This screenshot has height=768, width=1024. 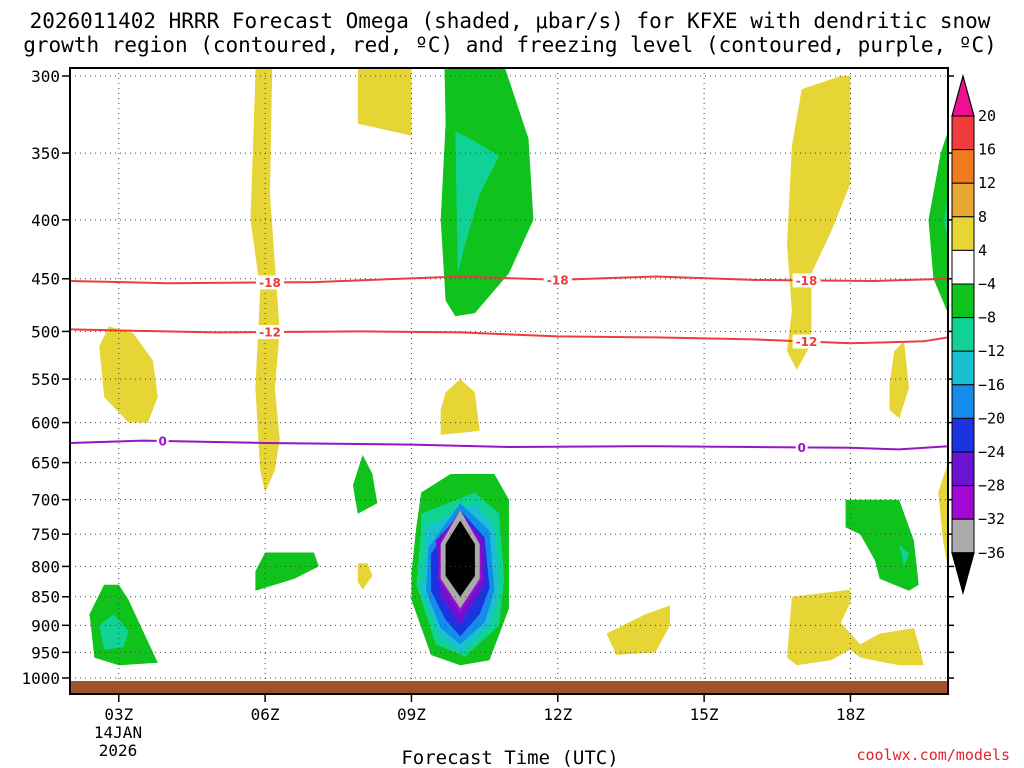 What do you see at coordinates (45, 566) in the screenshot?
I see `y-tick-label-800: 800` at bounding box center [45, 566].